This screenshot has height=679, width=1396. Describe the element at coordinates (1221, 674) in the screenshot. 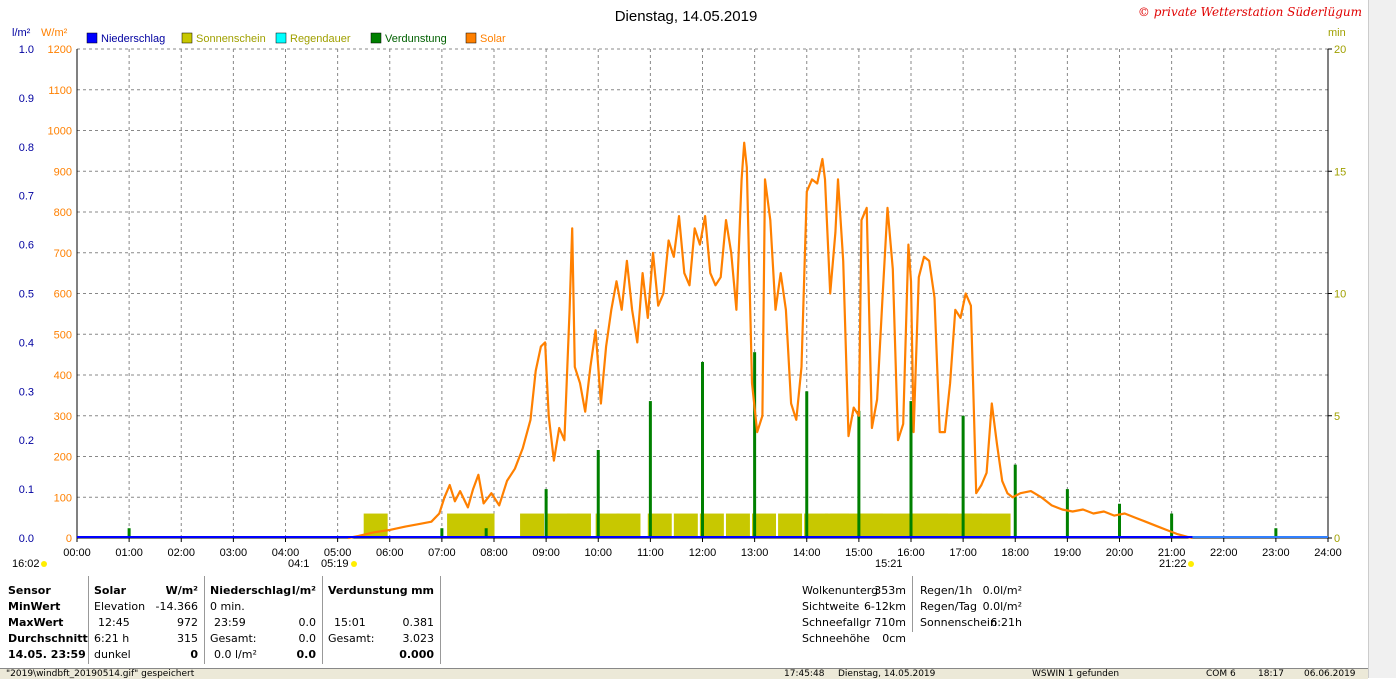

I see `status-port: COM 6` at that location.